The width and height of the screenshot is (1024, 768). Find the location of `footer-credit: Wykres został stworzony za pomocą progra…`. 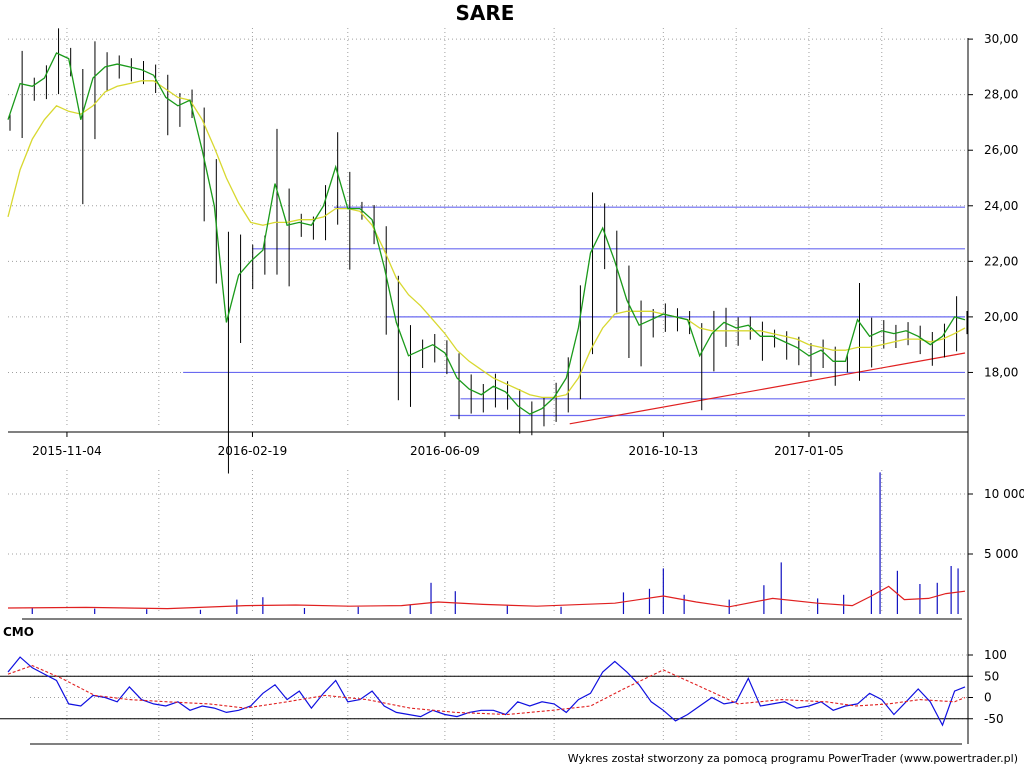

footer-credit: Wykres został stworzony za pomocą progra… is located at coordinates (793, 758).